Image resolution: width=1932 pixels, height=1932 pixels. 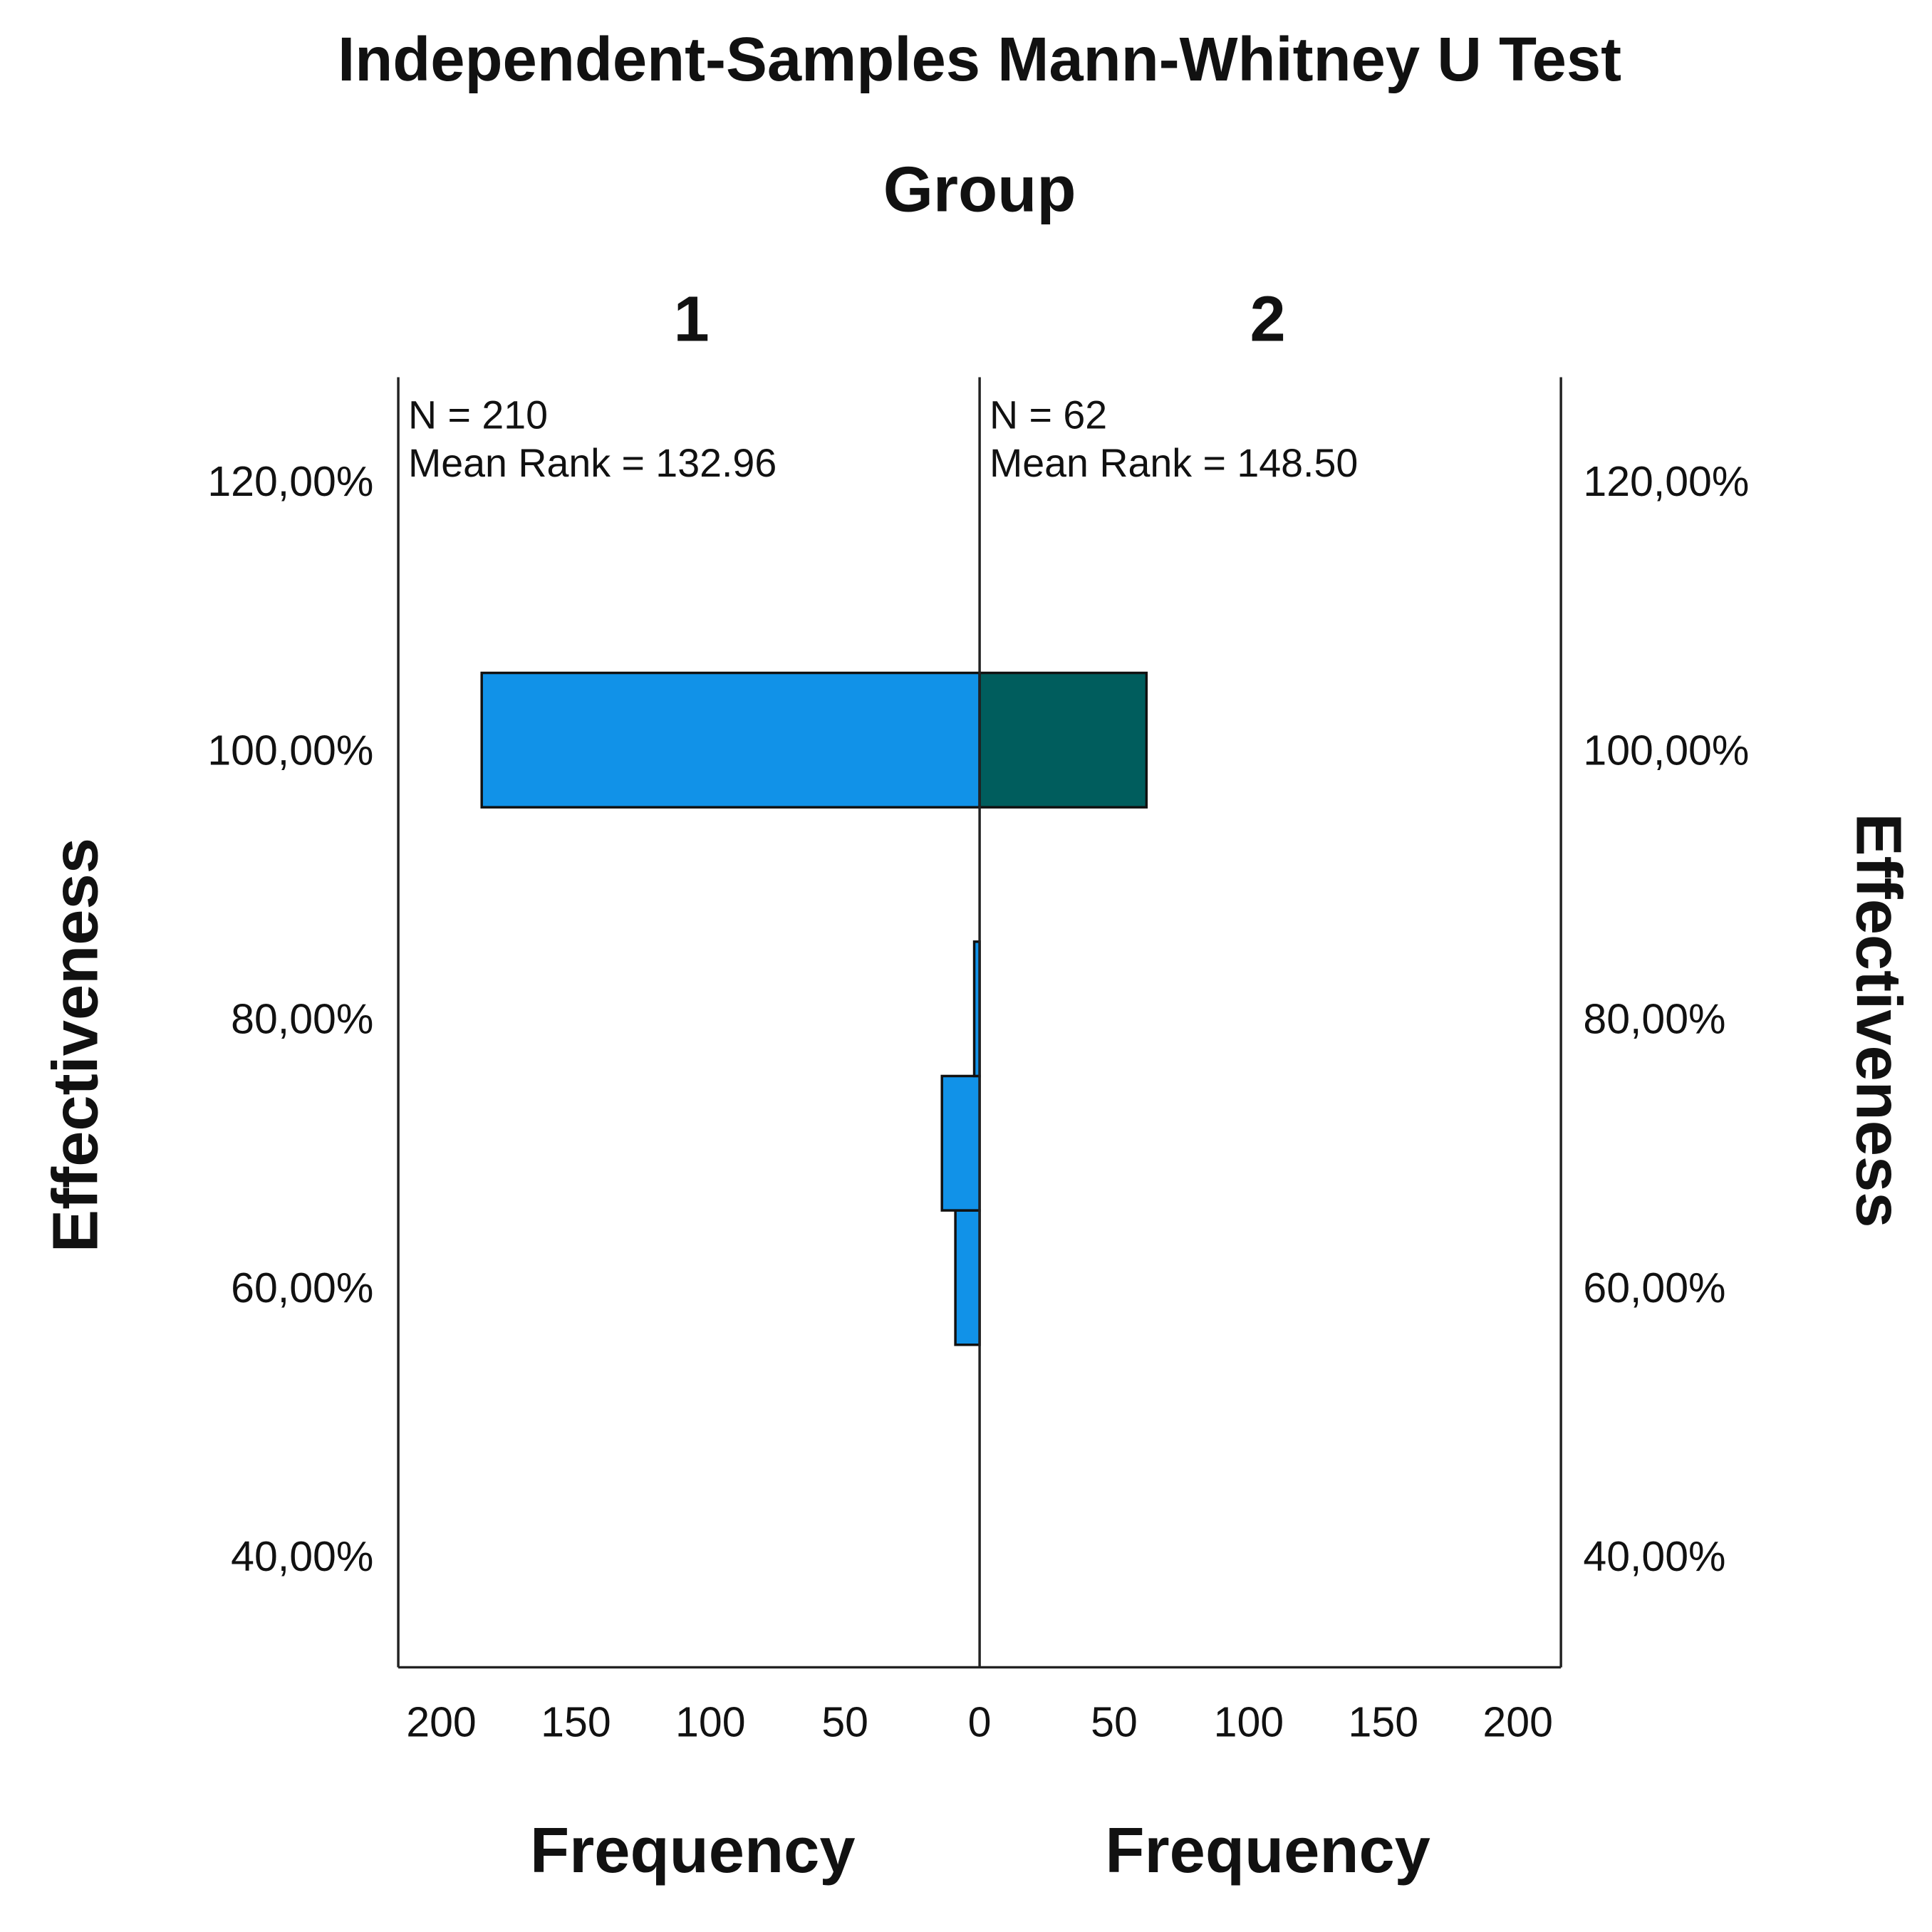 I want to click on y-axis-label-right: Effectiveness, so click(x=1879, y=1020).